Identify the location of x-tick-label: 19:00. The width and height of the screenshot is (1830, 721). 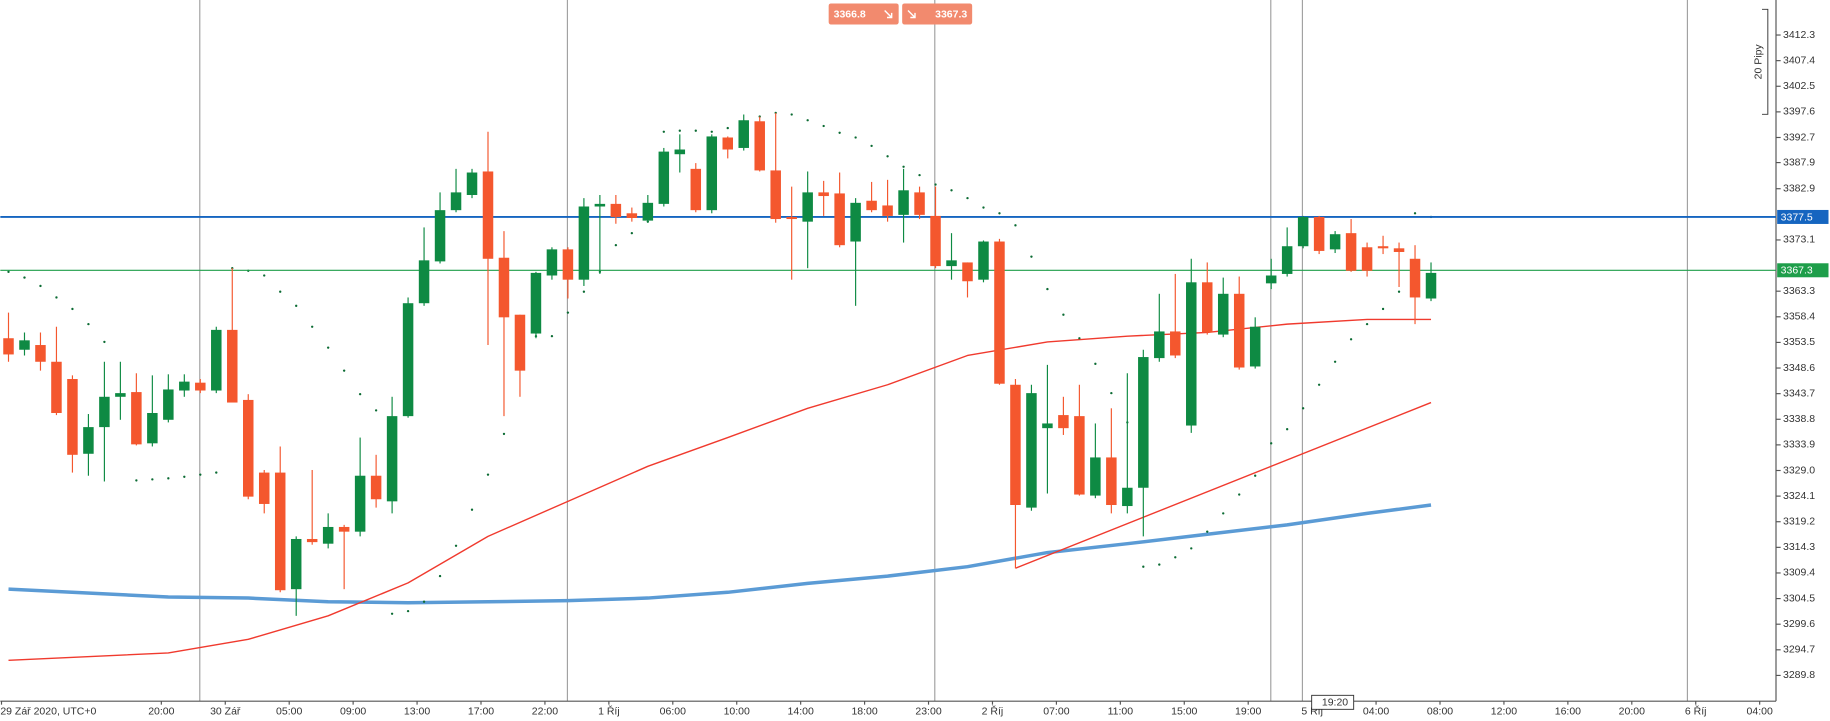
(1248, 711).